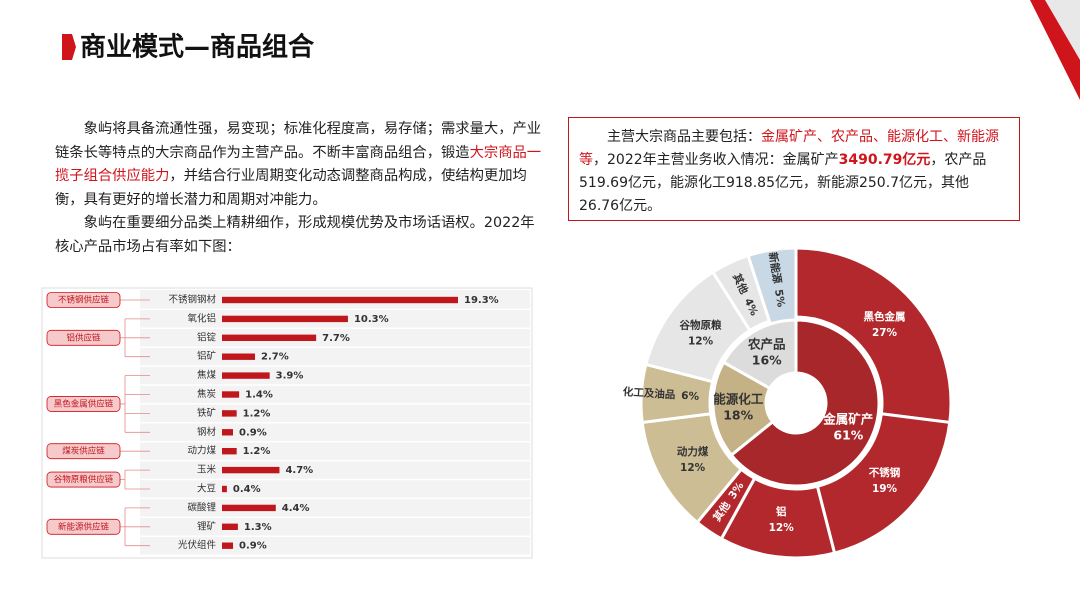 The width and height of the screenshot is (1080, 607). I want to click on value-label: 4.4%, so click(296, 508).